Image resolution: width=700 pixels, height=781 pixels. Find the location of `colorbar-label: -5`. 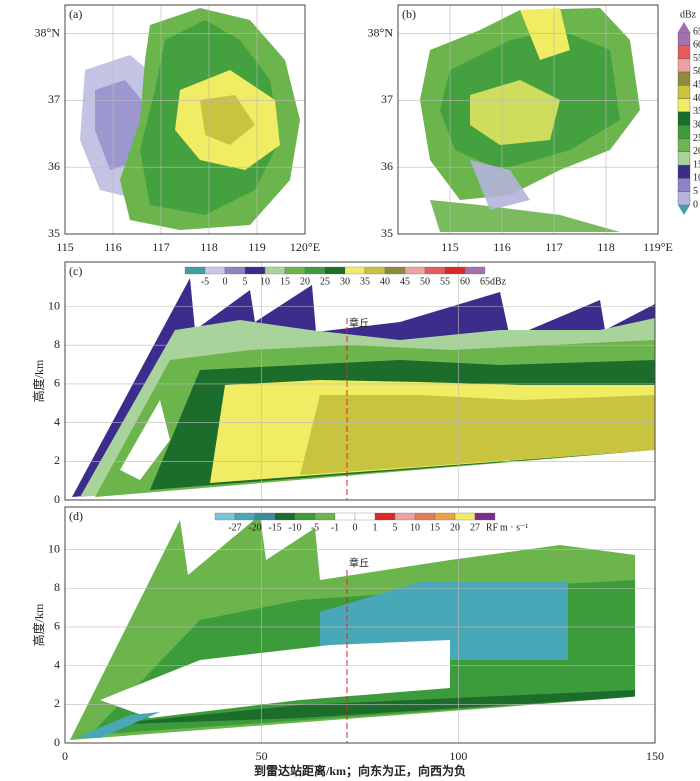

colorbar-label: -5 is located at coordinates (315, 527).